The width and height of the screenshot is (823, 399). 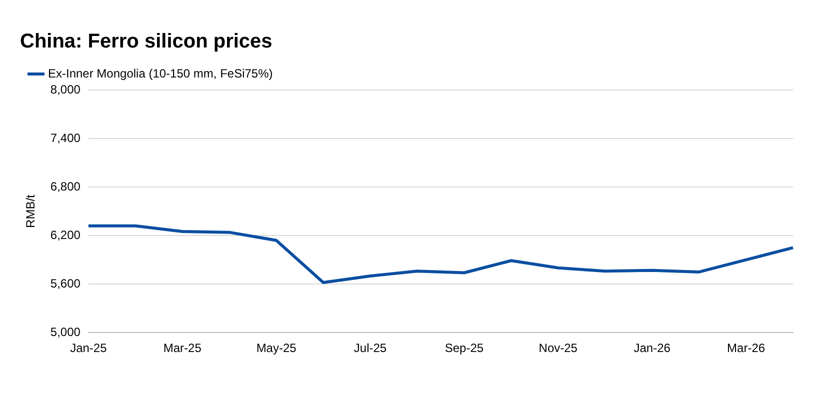 What do you see at coordinates (464, 348) in the screenshot?
I see `x-tick-label: Sep-25` at bounding box center [464, 348].